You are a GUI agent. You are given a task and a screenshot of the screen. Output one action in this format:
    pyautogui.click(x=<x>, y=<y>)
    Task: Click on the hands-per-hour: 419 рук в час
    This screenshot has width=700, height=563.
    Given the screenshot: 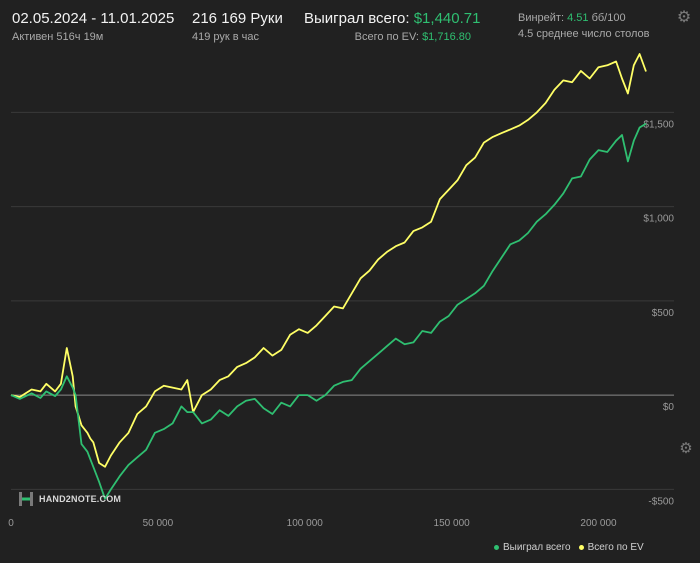 What is the action you would take?
    pyautogui.click(x=226, y=37)
    